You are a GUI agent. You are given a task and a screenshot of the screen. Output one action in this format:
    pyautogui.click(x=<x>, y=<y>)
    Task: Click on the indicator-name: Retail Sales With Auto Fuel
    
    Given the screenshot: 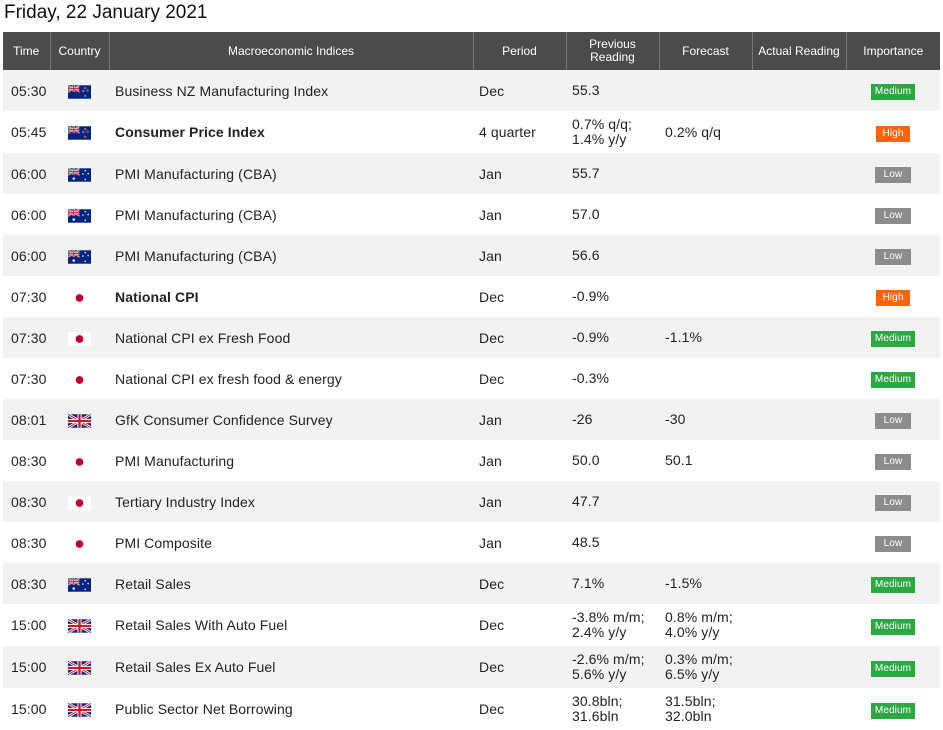 What is the action you would take?
    pyautogui.click(x=201, y=625)
    